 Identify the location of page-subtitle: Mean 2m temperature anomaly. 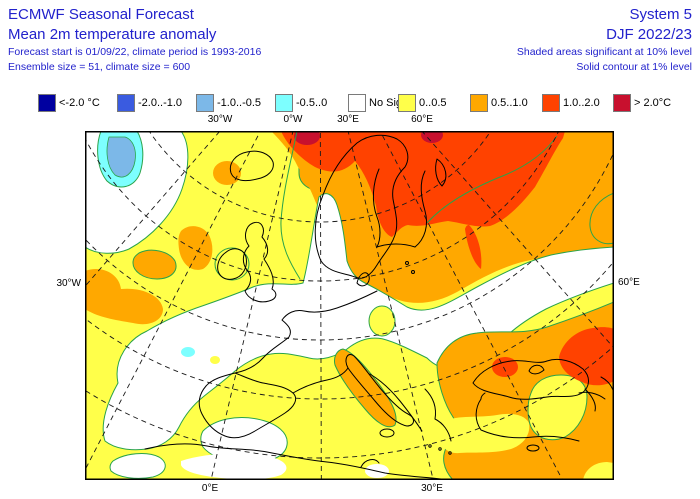
(112, 34).